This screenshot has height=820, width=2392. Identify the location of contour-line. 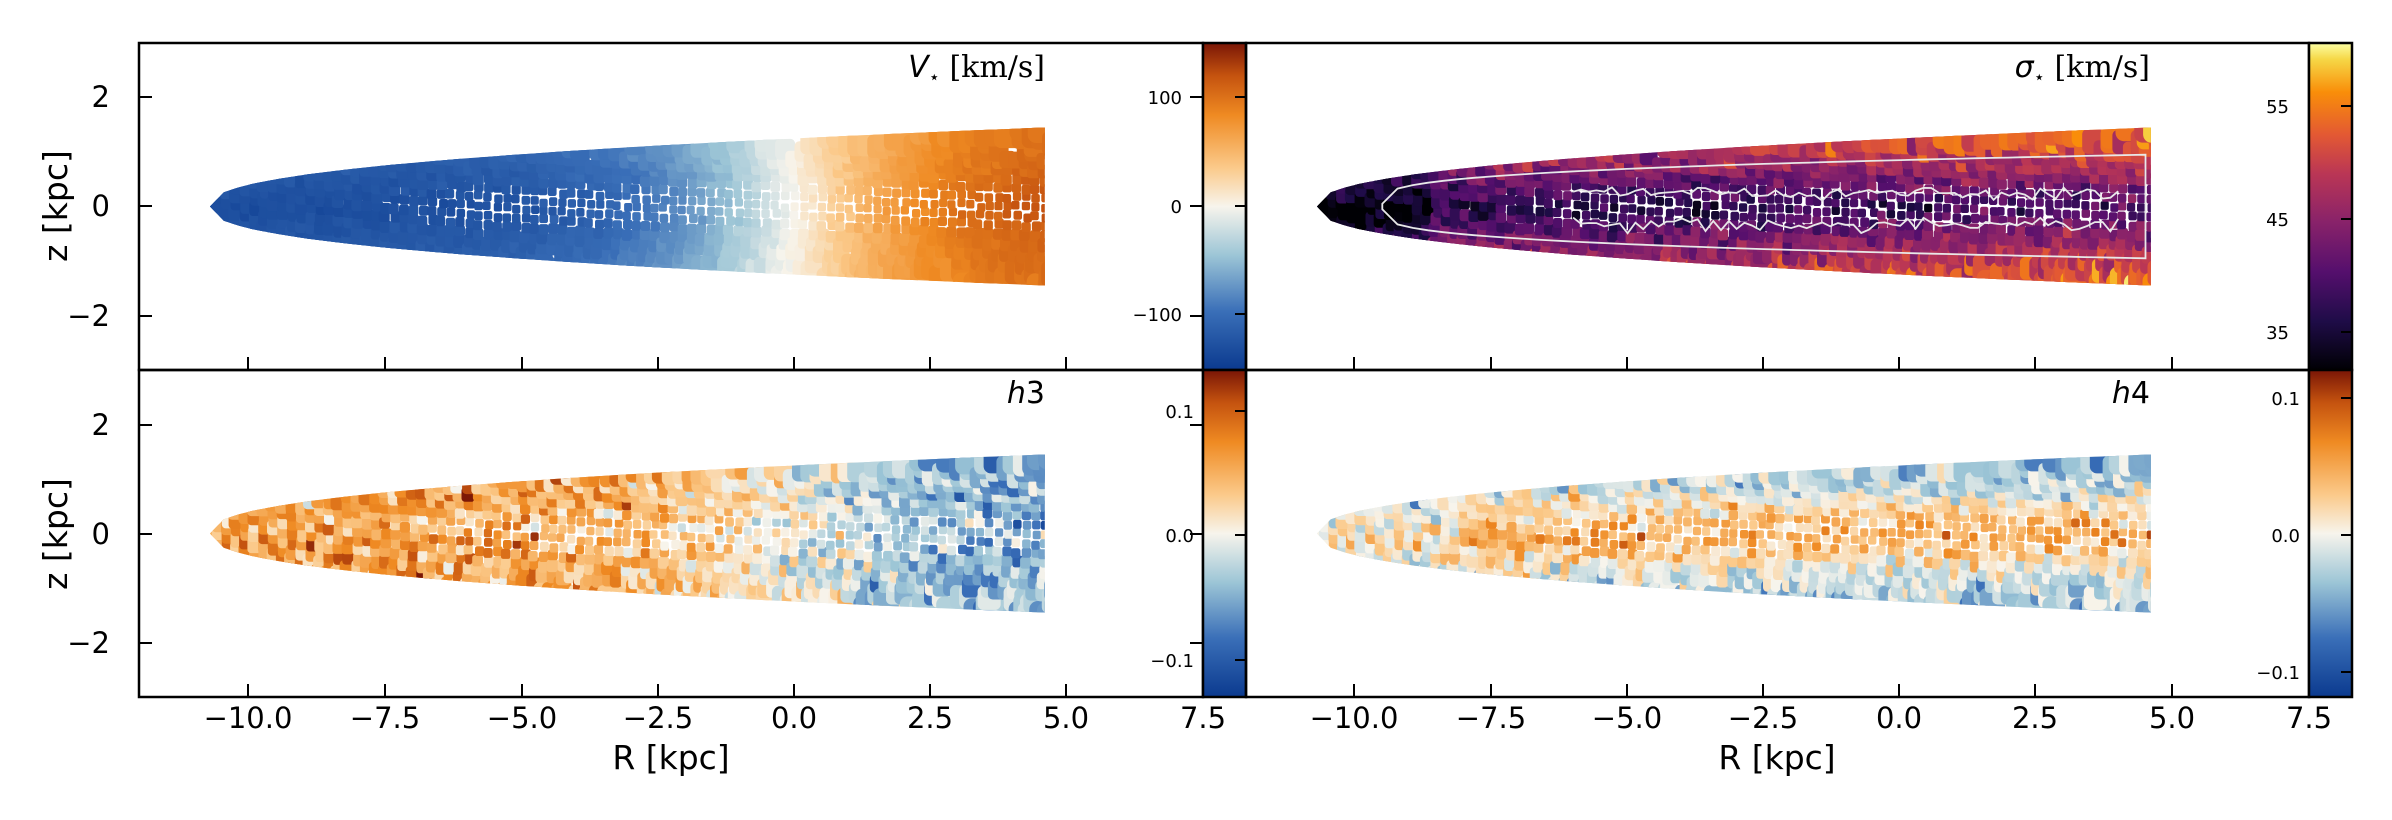
(1845, 225).